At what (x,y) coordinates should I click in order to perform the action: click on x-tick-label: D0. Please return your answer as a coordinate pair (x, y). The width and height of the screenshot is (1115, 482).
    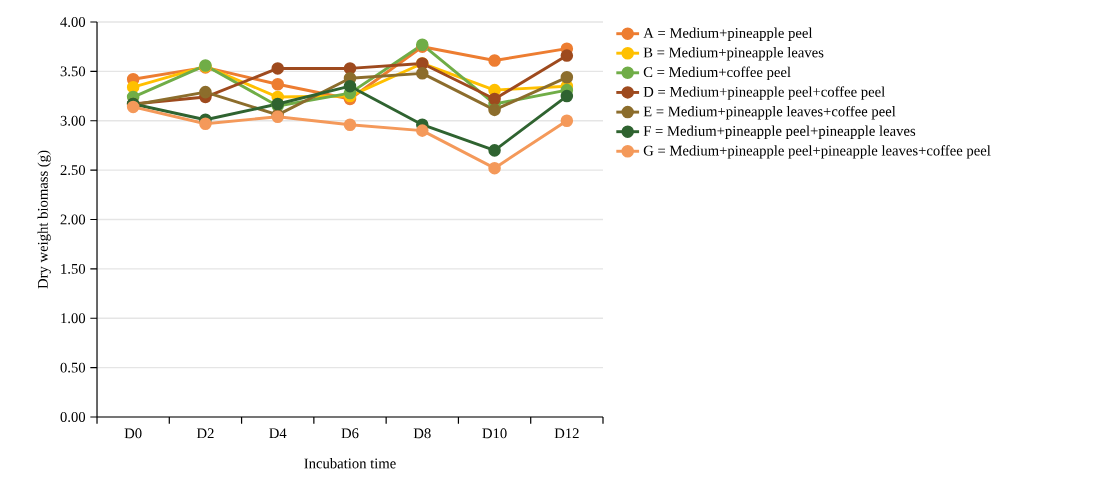
    Looking at the image, I should click on (133, 433).